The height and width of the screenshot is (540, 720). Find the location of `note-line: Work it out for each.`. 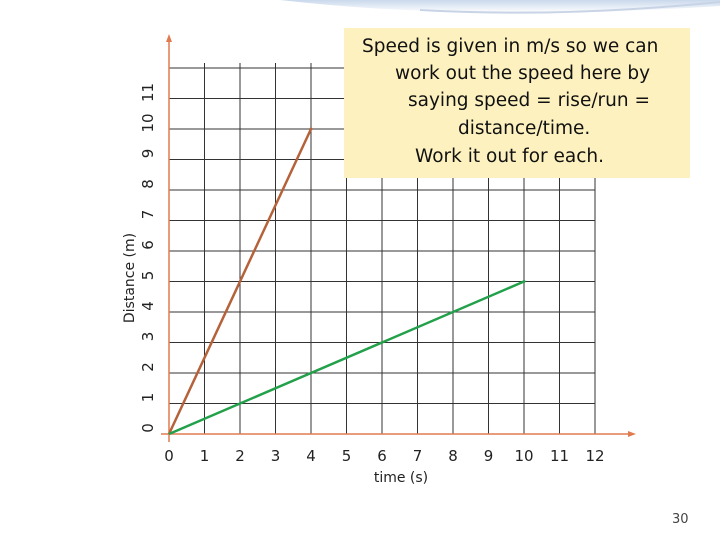

note-line: Work it out for each. is located at coordinates (509, 156).